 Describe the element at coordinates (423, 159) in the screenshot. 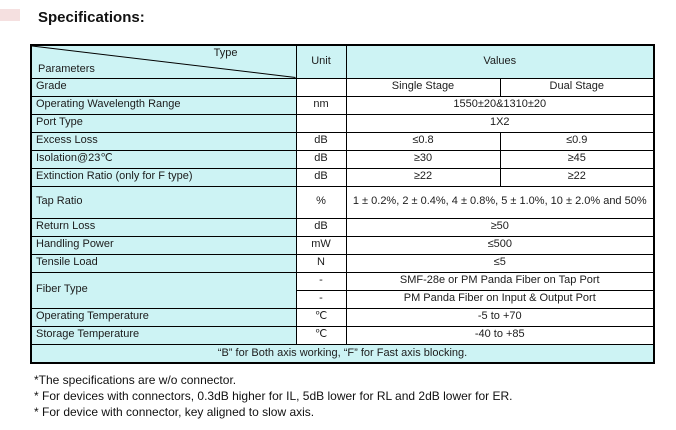

I see `isolation-single: ≥30` at that location.